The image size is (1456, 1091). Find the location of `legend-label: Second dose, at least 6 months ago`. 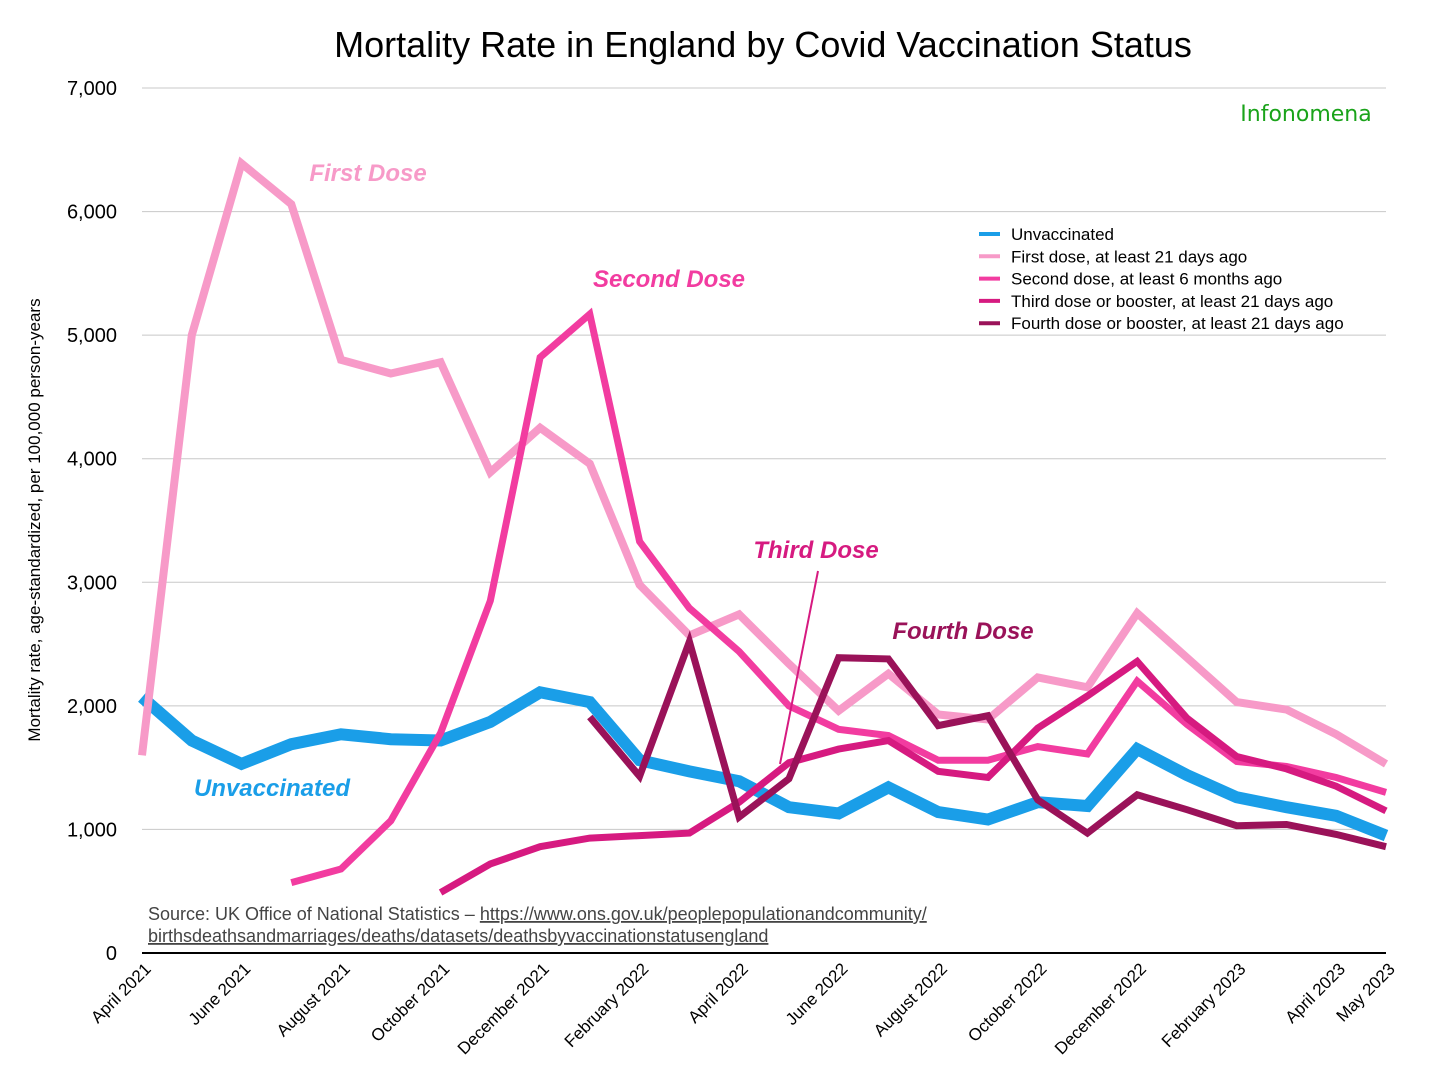

legend-label: Second dose, at least 6 months ago is located at coordinates (1146, 279).